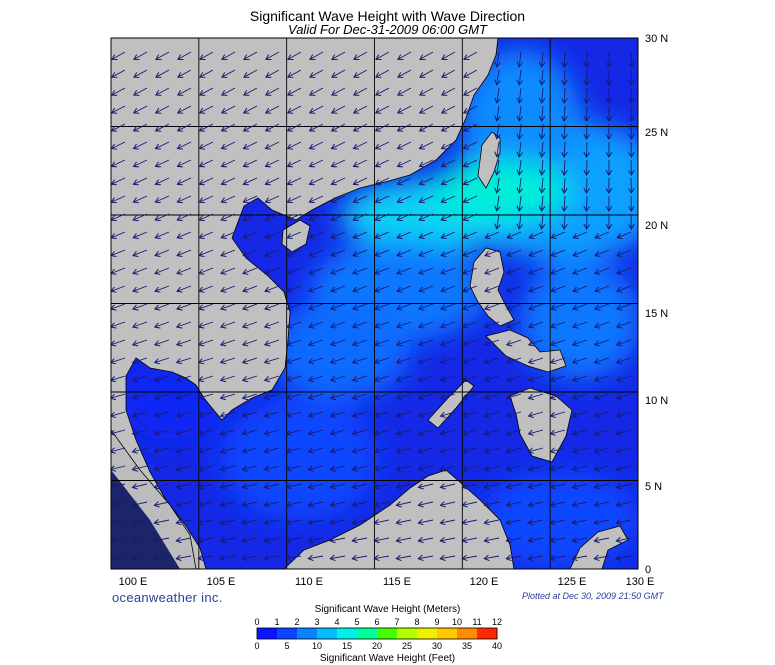  What do you see at coordinates (397, 582) in the screenshot?
I see `lon-label-115: 115 E` at bounding box center [397, 582].